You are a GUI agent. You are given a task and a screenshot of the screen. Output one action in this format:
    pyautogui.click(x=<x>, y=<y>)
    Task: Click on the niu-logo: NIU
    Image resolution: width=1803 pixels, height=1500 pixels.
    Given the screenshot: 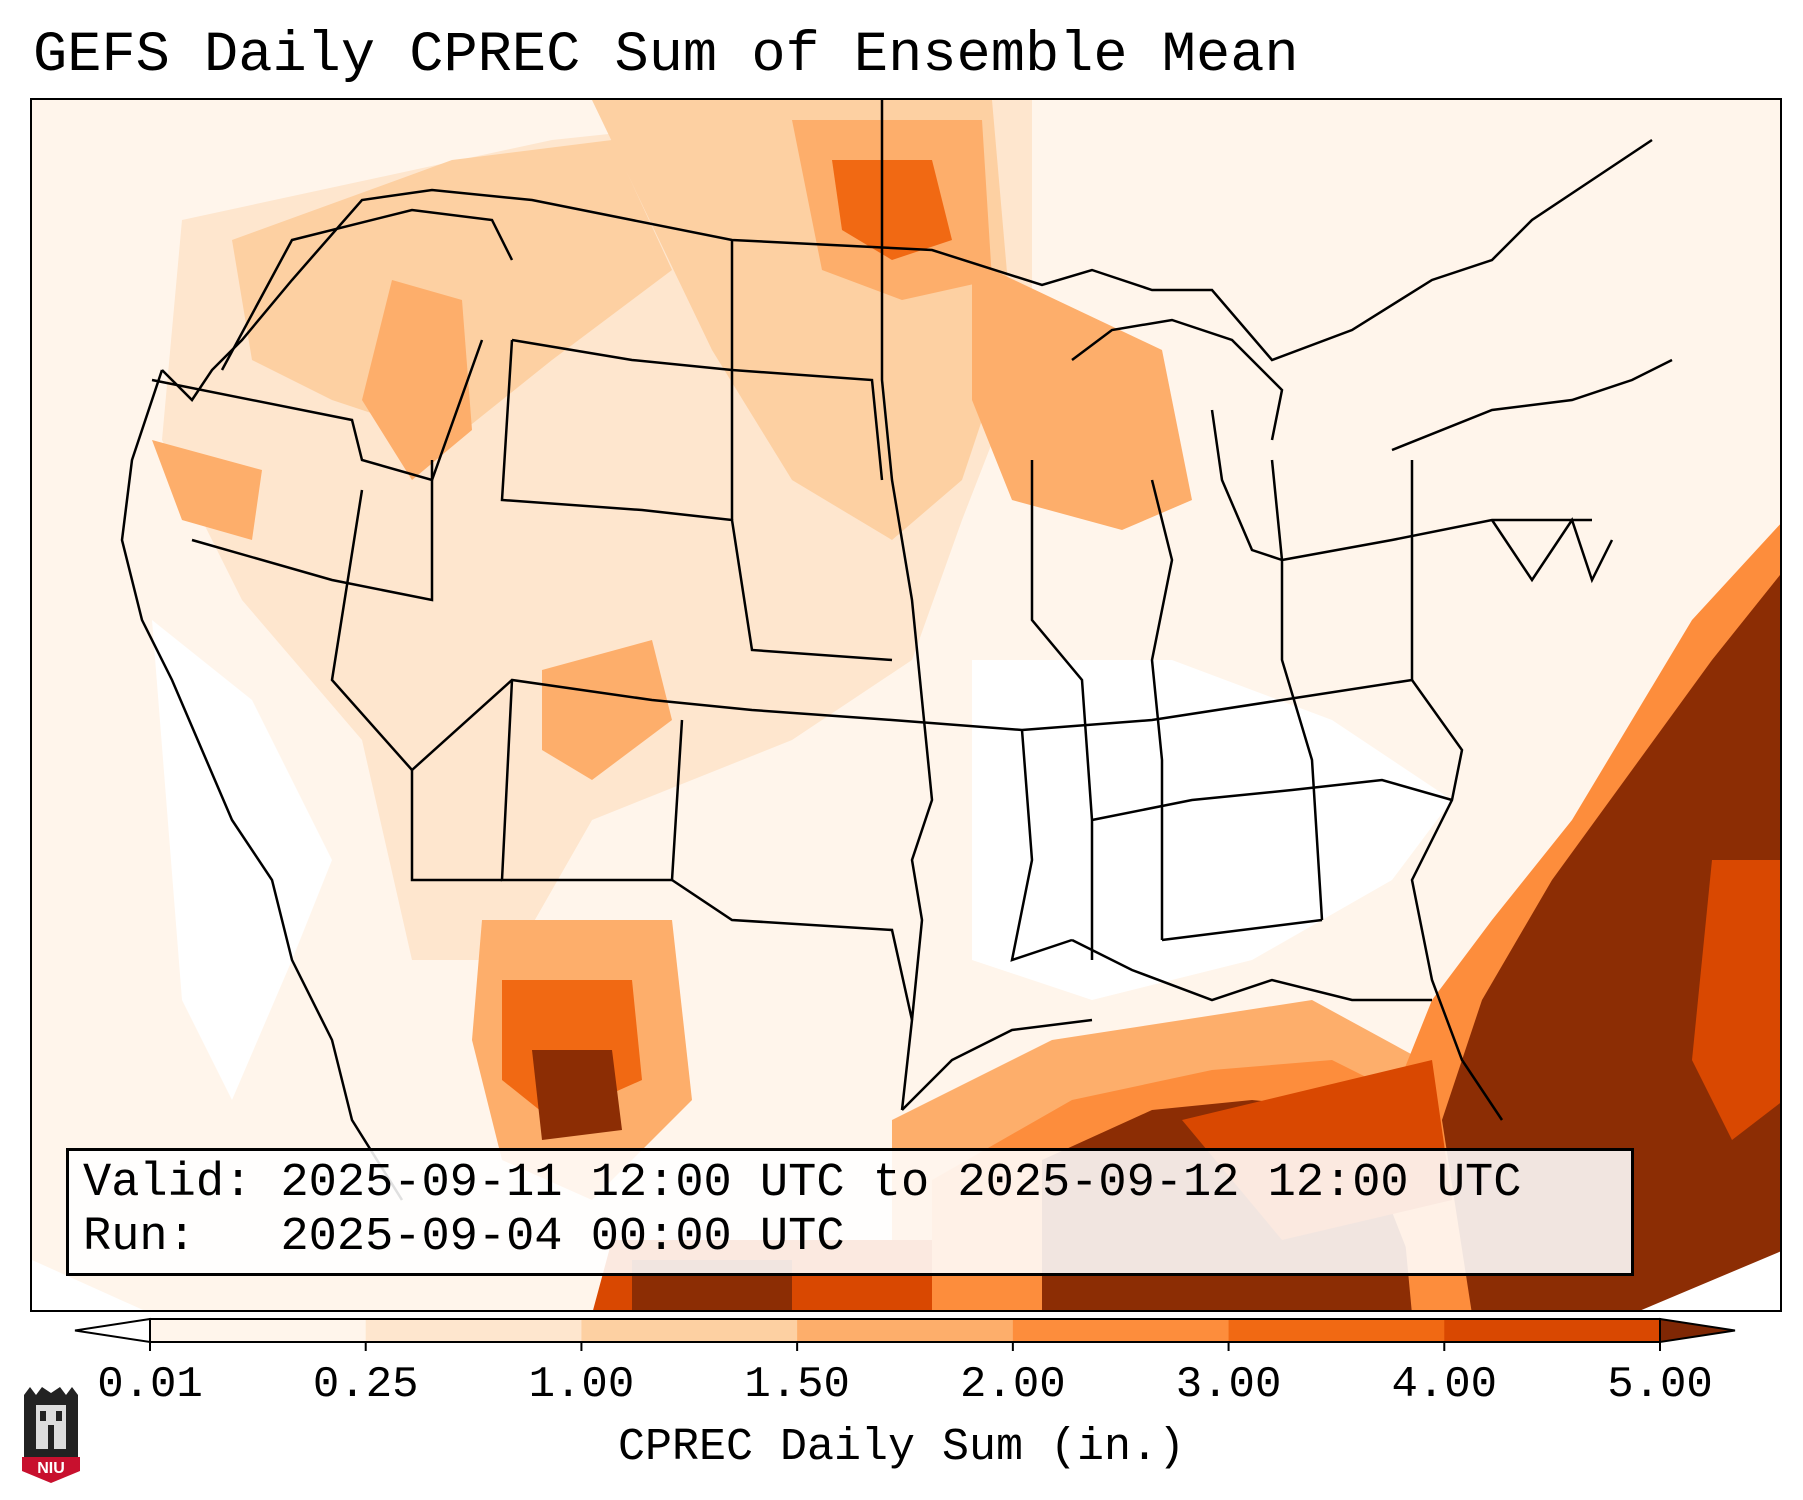 What is the action you would take?
    pyautogui.click(x=51, y=1435)
    